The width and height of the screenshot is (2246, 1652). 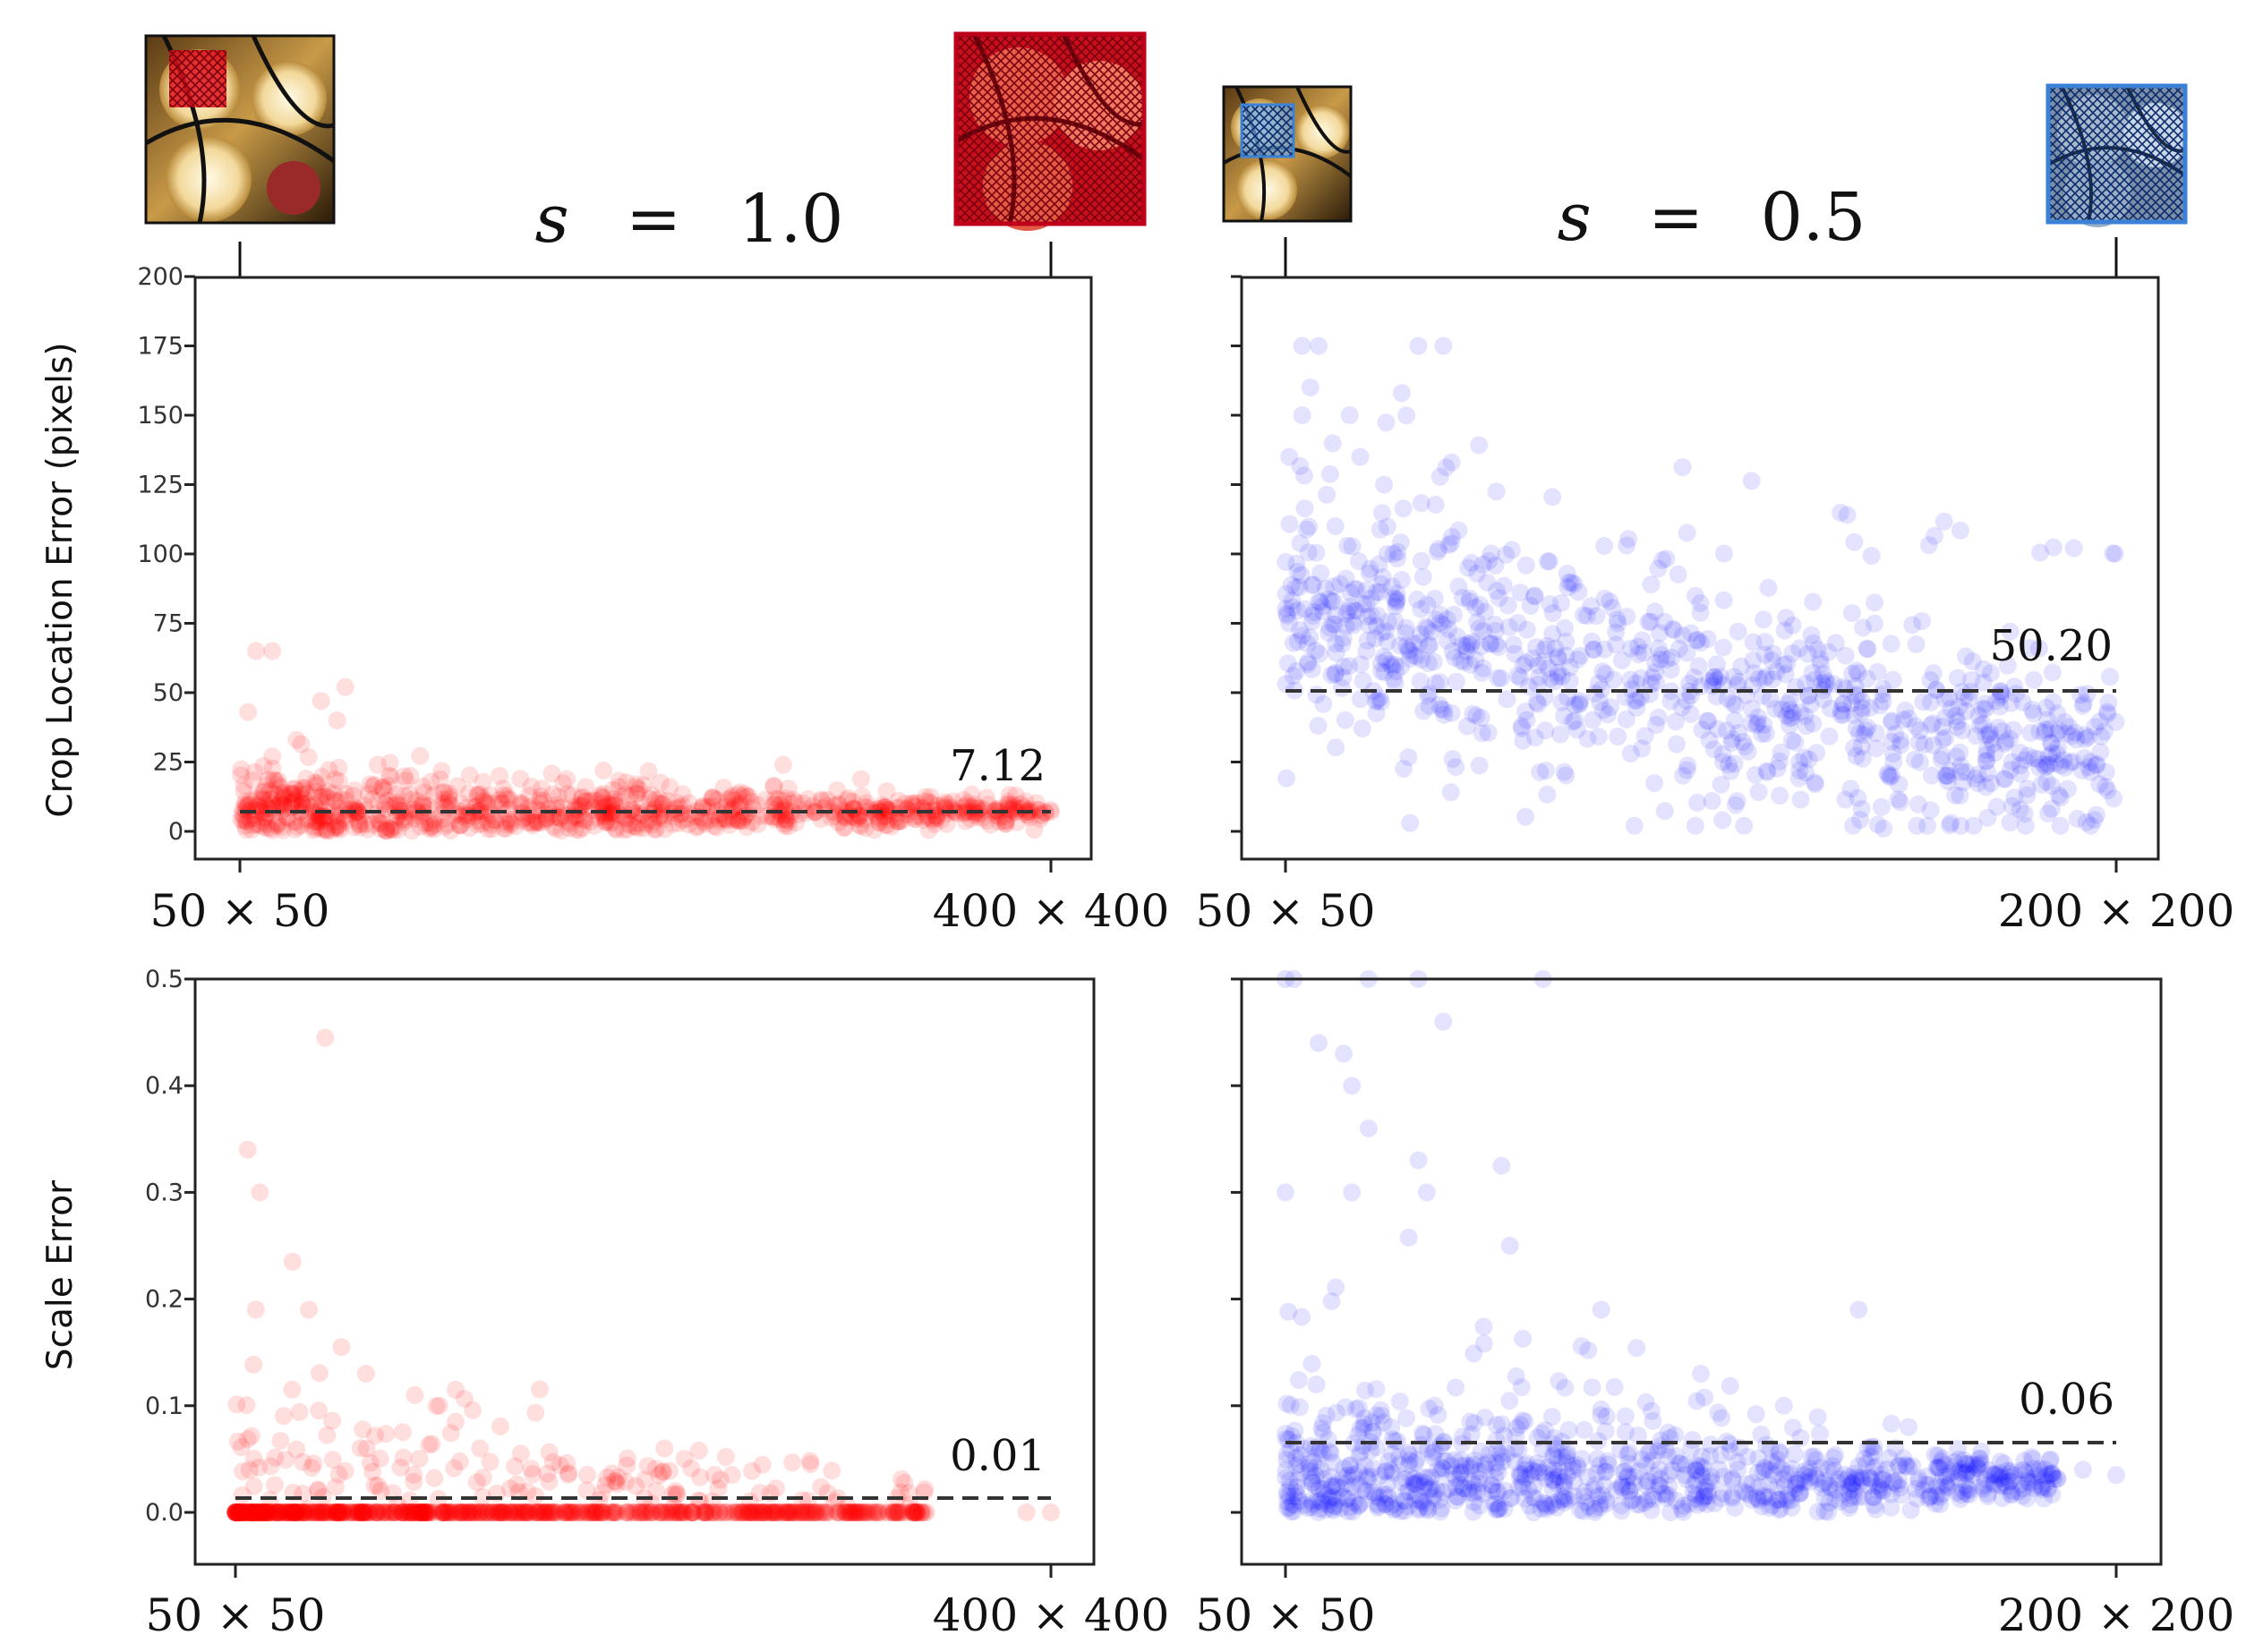 I want to click on xlabel-scale-s05-end: 200 × 200, so click(x=2117, y=1615).